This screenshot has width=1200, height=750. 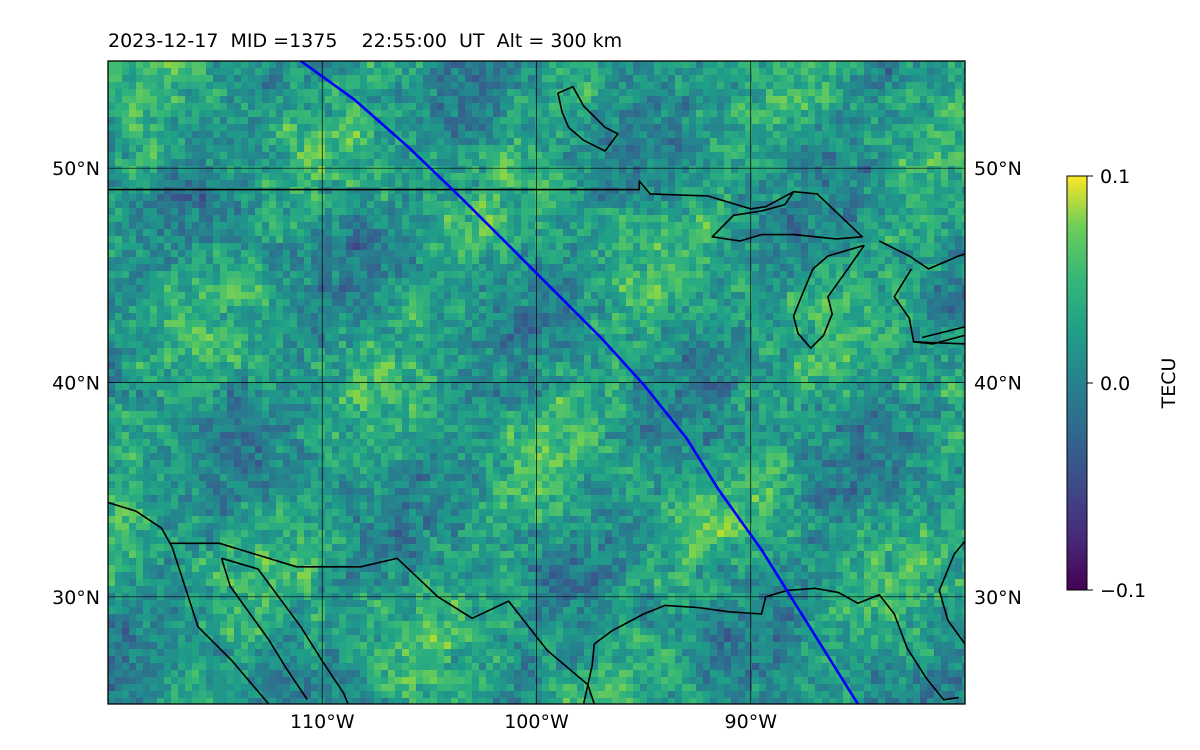 What do you see at coordinates (998, 169) in the screenshot?
I see `lat-tick-label-right: 50°N` at bounding box center [998, 169].